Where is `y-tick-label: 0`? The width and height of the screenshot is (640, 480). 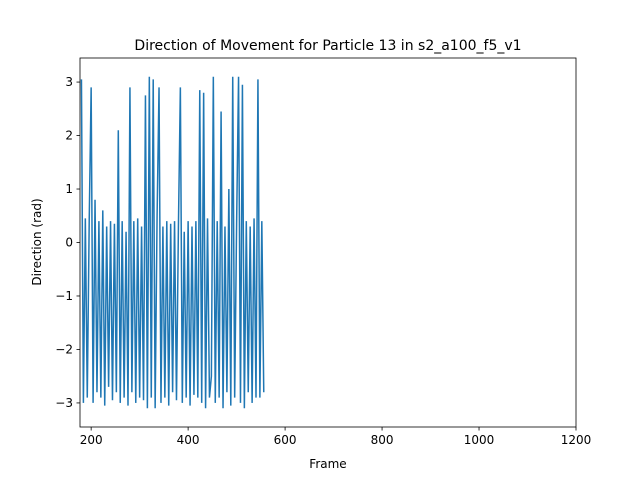
y-tick-label: 0 is located at coordinates (69, 243).